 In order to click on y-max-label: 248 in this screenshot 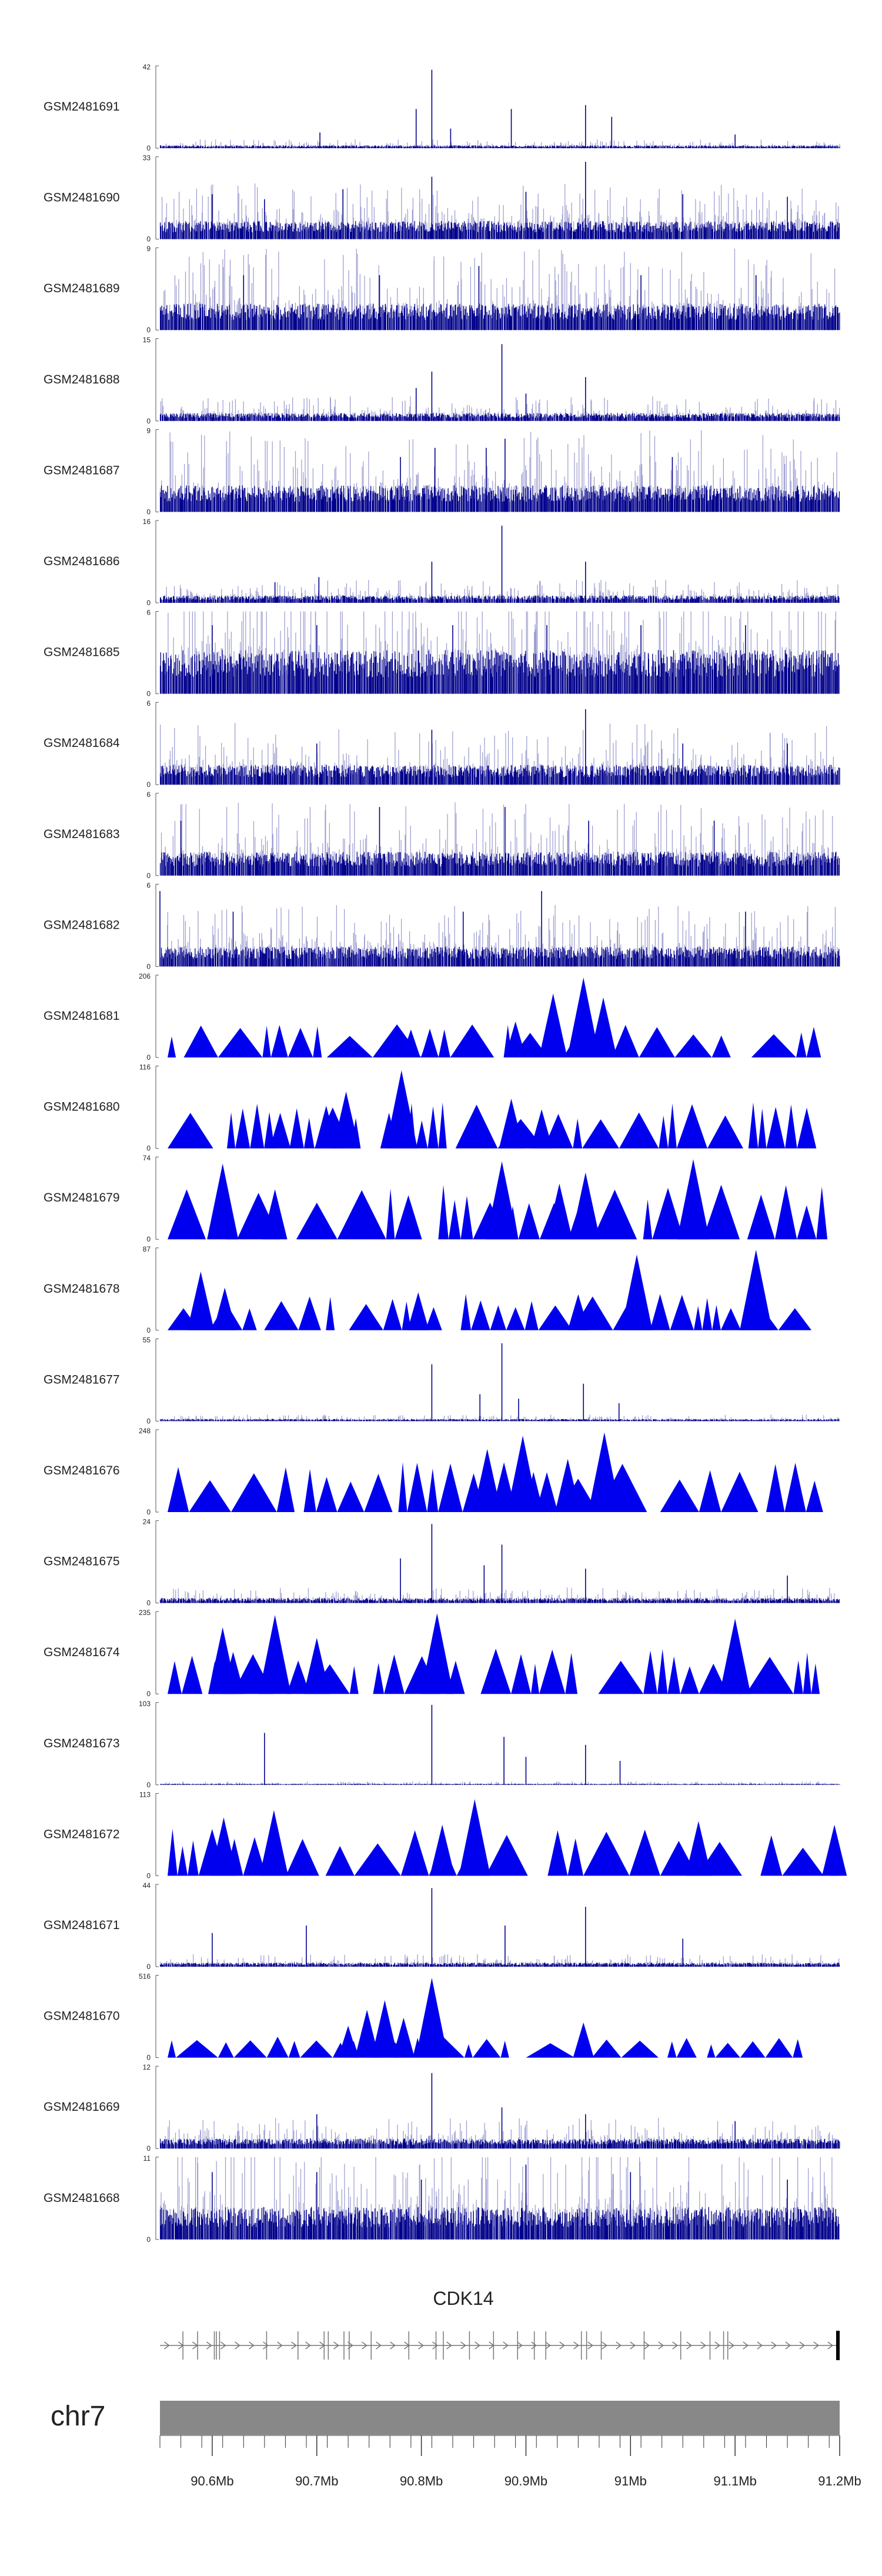, I will do `click(145, 1431)`.